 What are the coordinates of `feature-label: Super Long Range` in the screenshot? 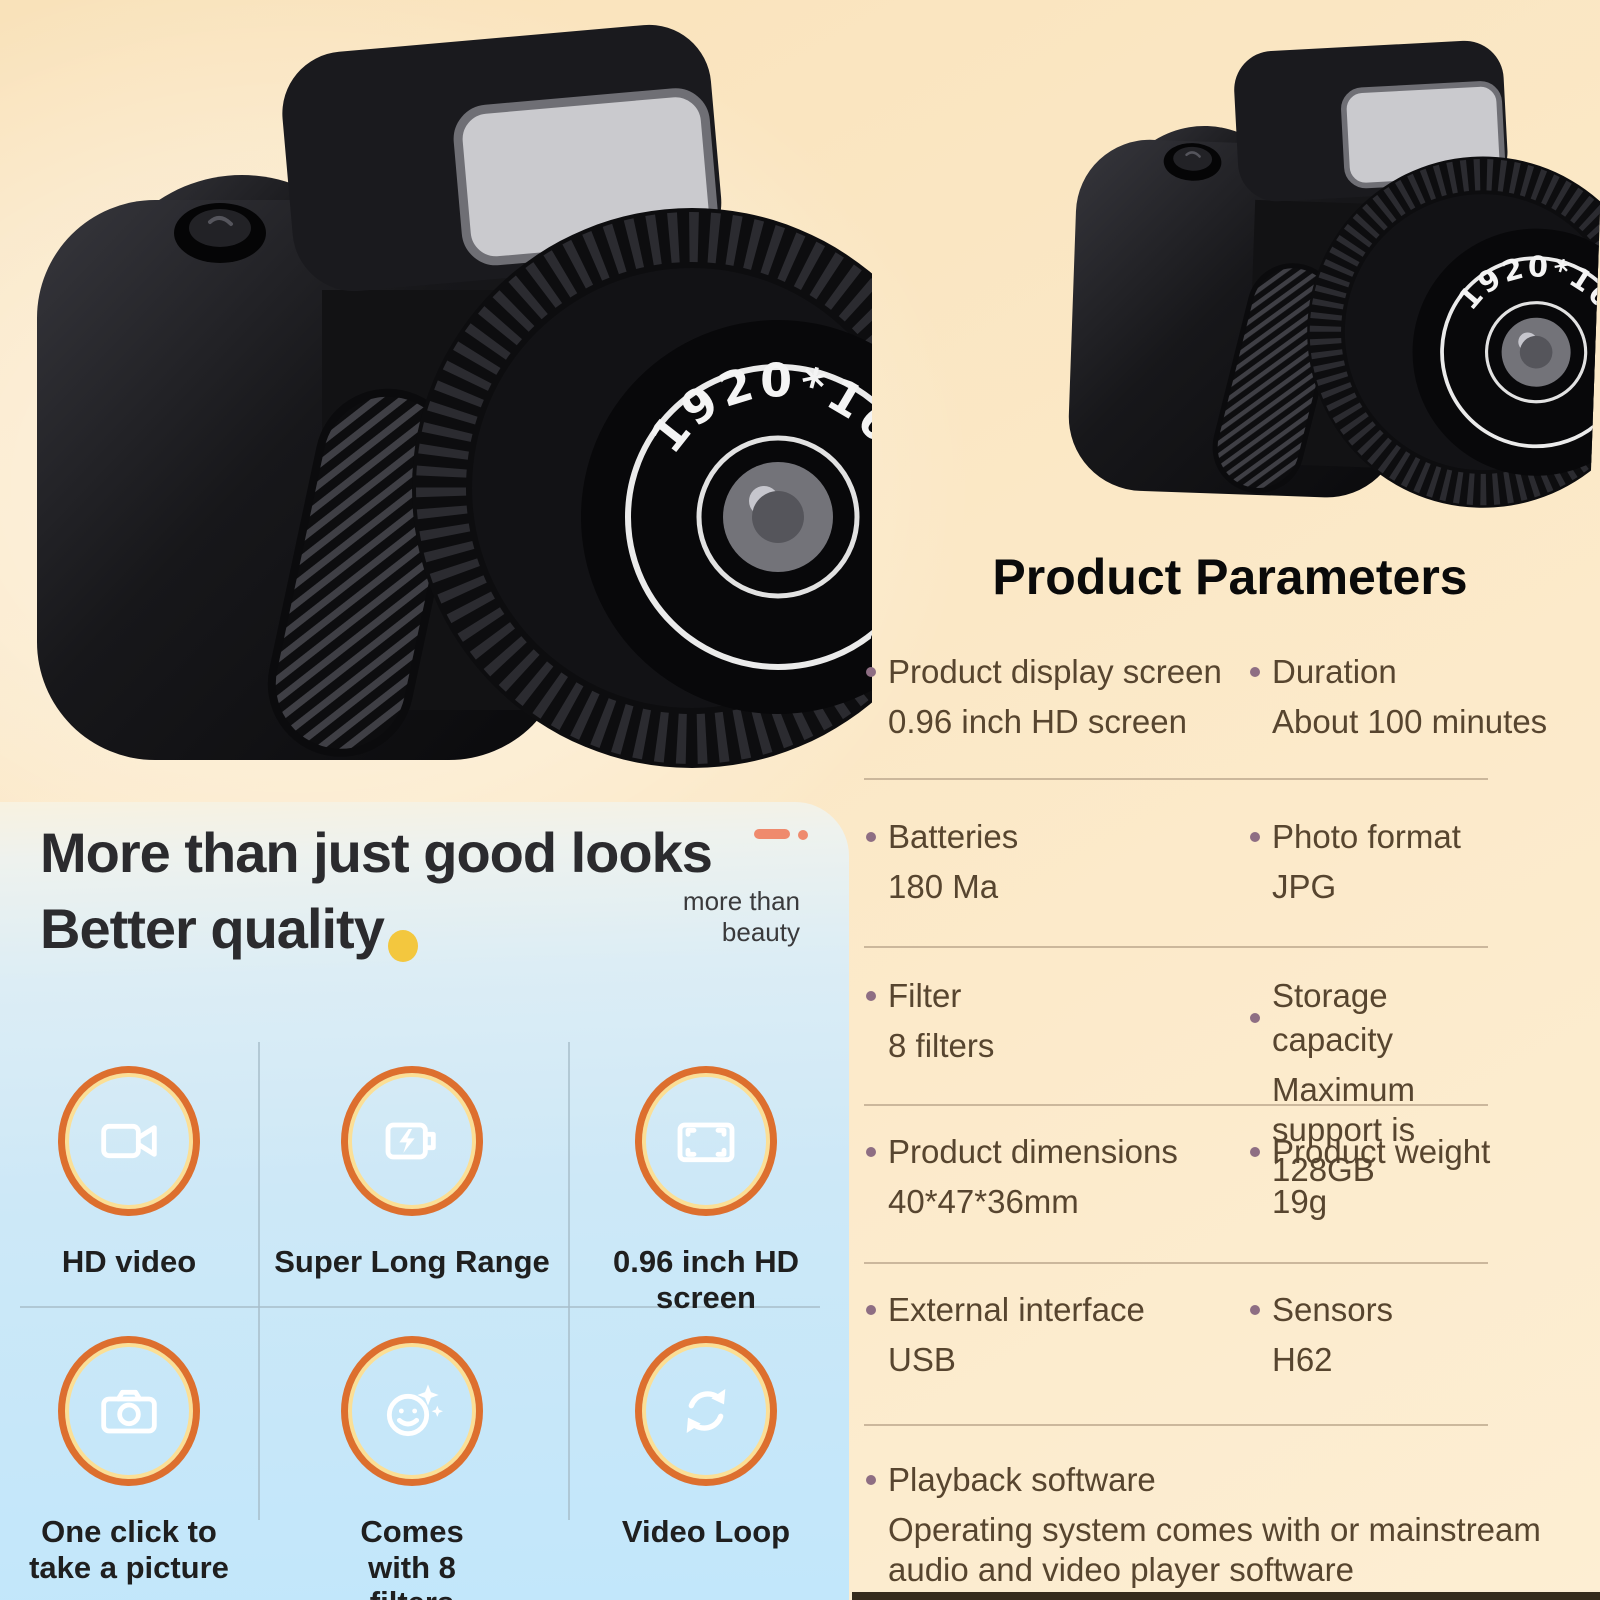 It's located at (412, 1261).